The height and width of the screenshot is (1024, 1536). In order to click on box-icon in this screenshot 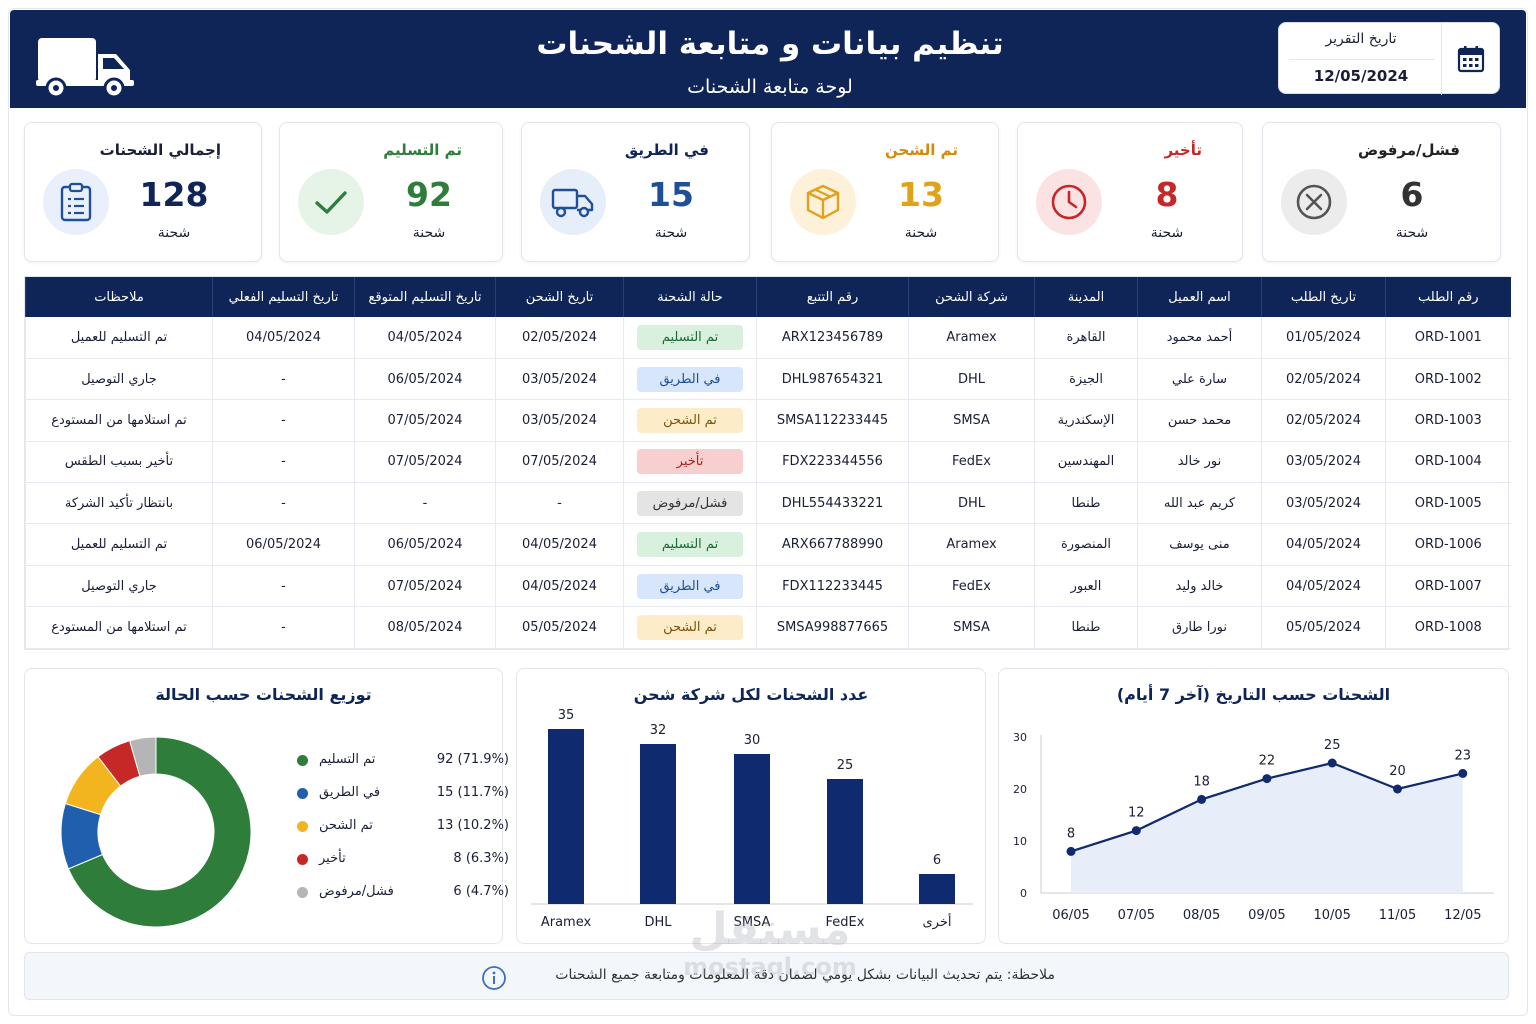, I will do `click(823, 202)`.